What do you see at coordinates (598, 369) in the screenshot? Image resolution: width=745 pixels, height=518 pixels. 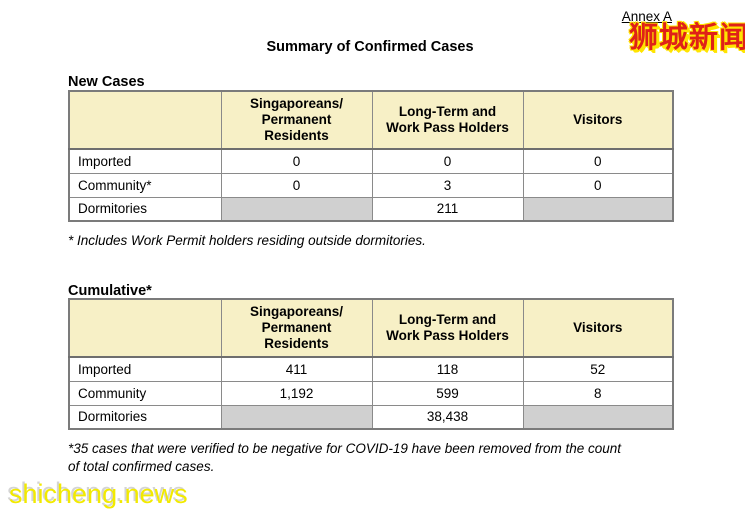 I see `cell-imported-visitors: 52` at bounding box center [598, 369].